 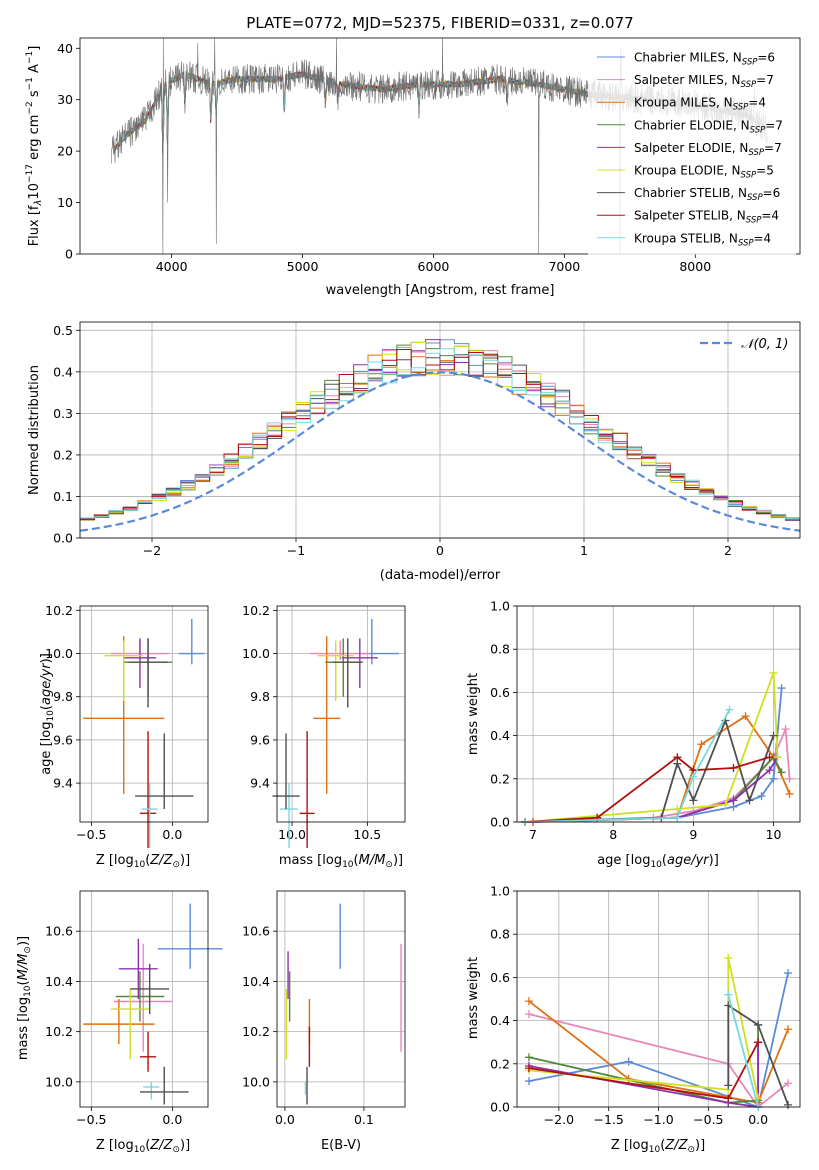 I want to click on x-tick-label: 10, so click(x=774, y=834).